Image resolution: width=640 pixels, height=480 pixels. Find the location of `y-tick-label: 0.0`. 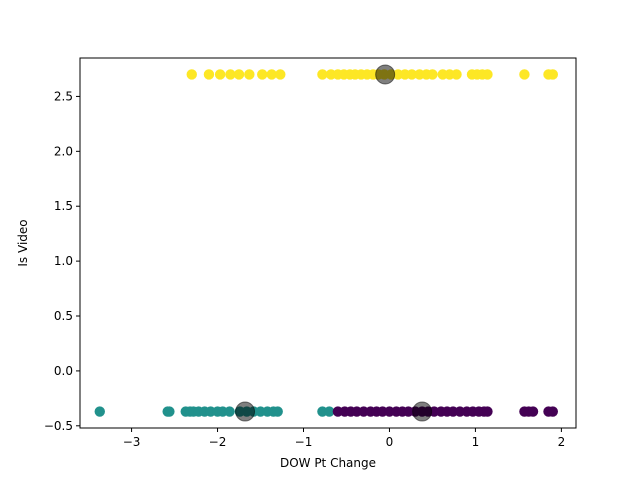

y-tick-label: 0.0 is located at coordinates (63, 371).